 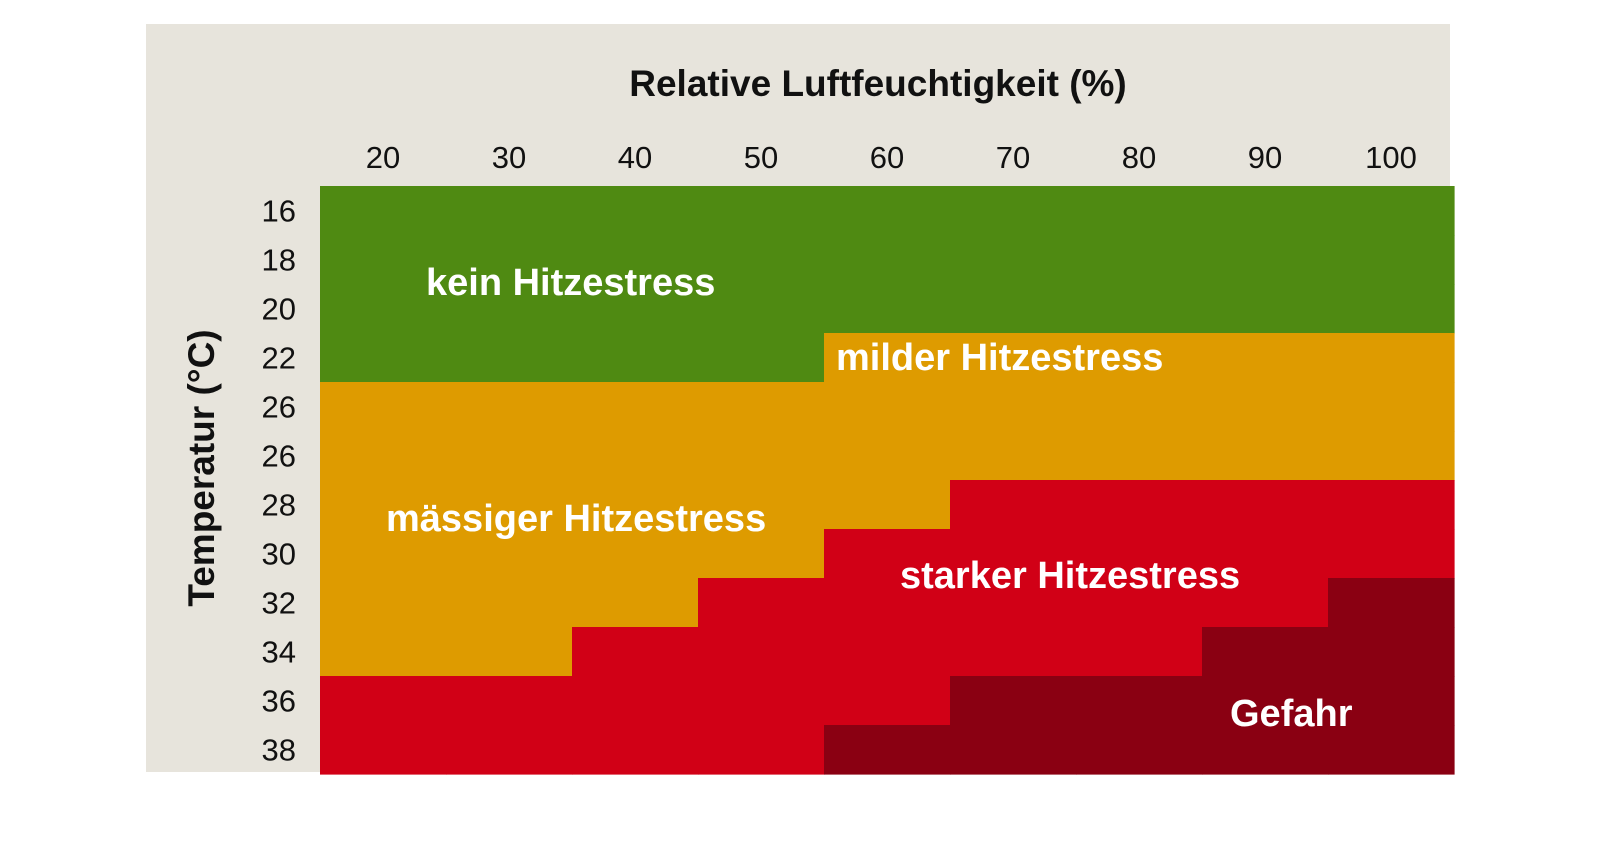 I want to click on y-tick-label: 34, so click(x=279, y=652).